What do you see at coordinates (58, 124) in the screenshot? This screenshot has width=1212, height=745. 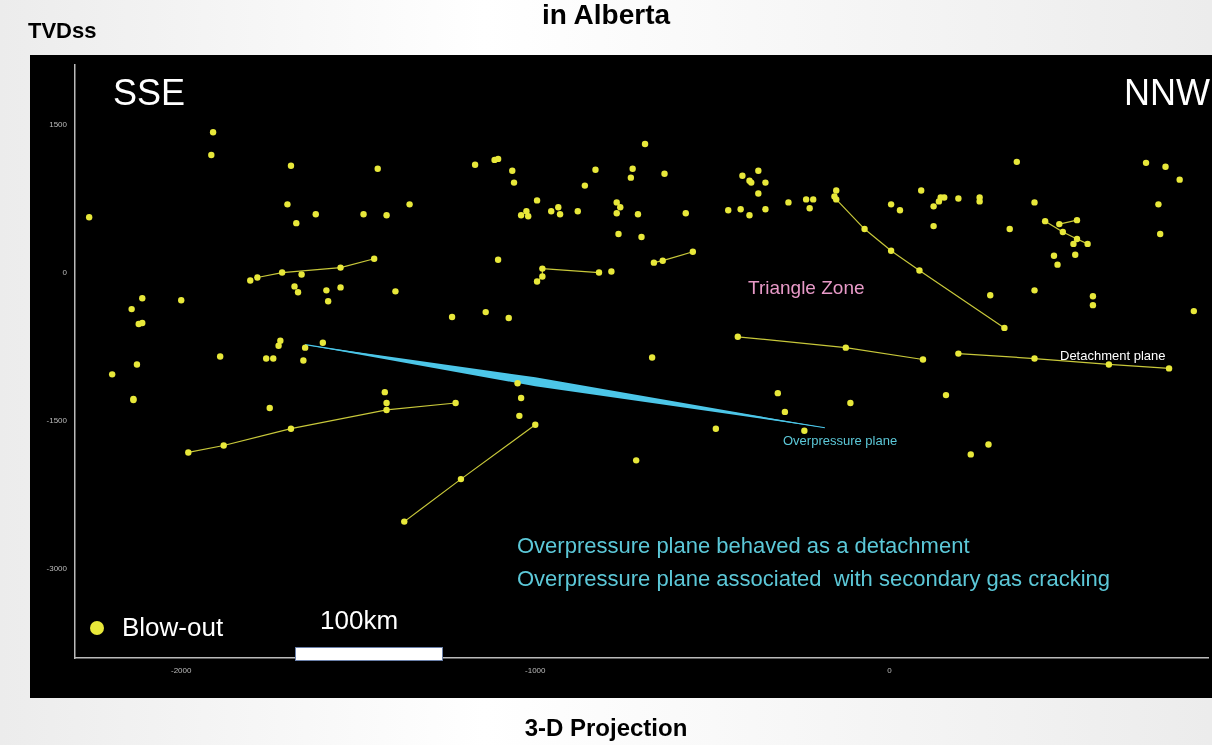 I see `y-tick-label: 1500` at bounding box center [58, 124].